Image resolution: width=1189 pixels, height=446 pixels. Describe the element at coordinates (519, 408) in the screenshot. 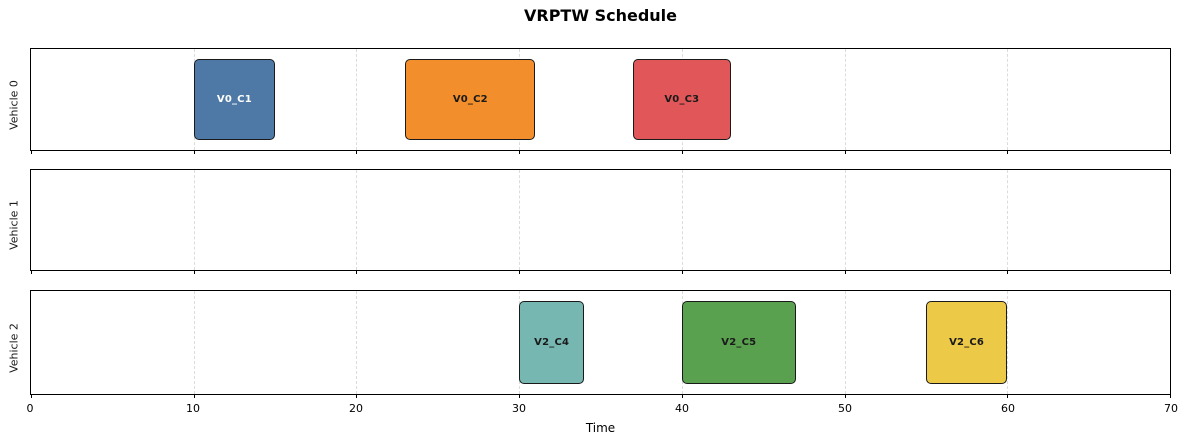

I see `x-tick-label-30: 30` at that location.